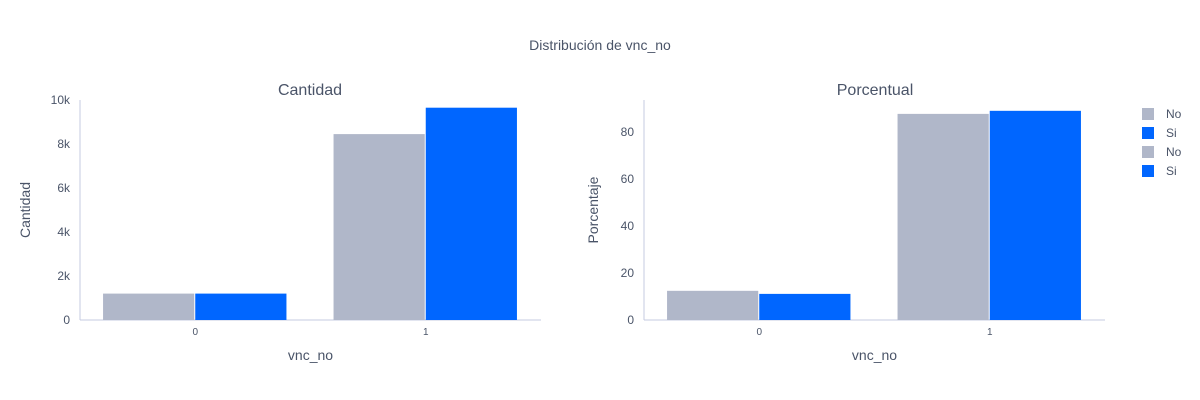  What do you see at coordinates (628, 179) in the screenshot?
I see `y-tick-label: 60` at bounding box center [628, 179].